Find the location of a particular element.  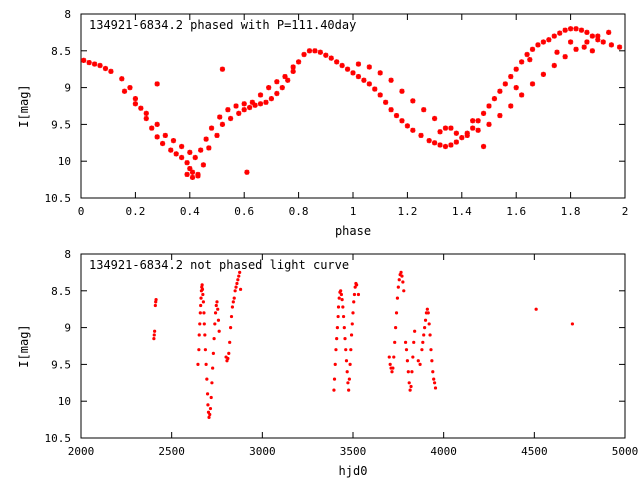

unphased-x-tick-label: 5000 is located at coordinates (625, 451).